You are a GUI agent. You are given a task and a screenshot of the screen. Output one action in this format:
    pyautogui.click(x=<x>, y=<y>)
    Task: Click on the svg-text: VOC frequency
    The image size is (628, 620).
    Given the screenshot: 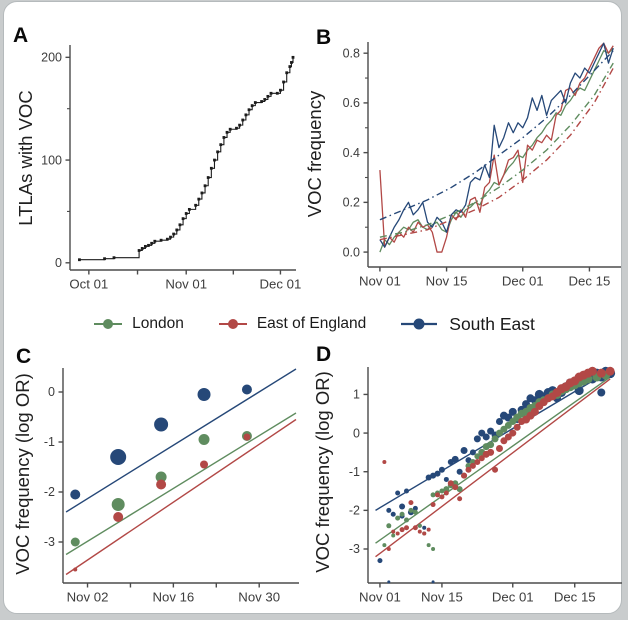 What is the action you would take?
    pyautogui.click(x=314, y=153)
    